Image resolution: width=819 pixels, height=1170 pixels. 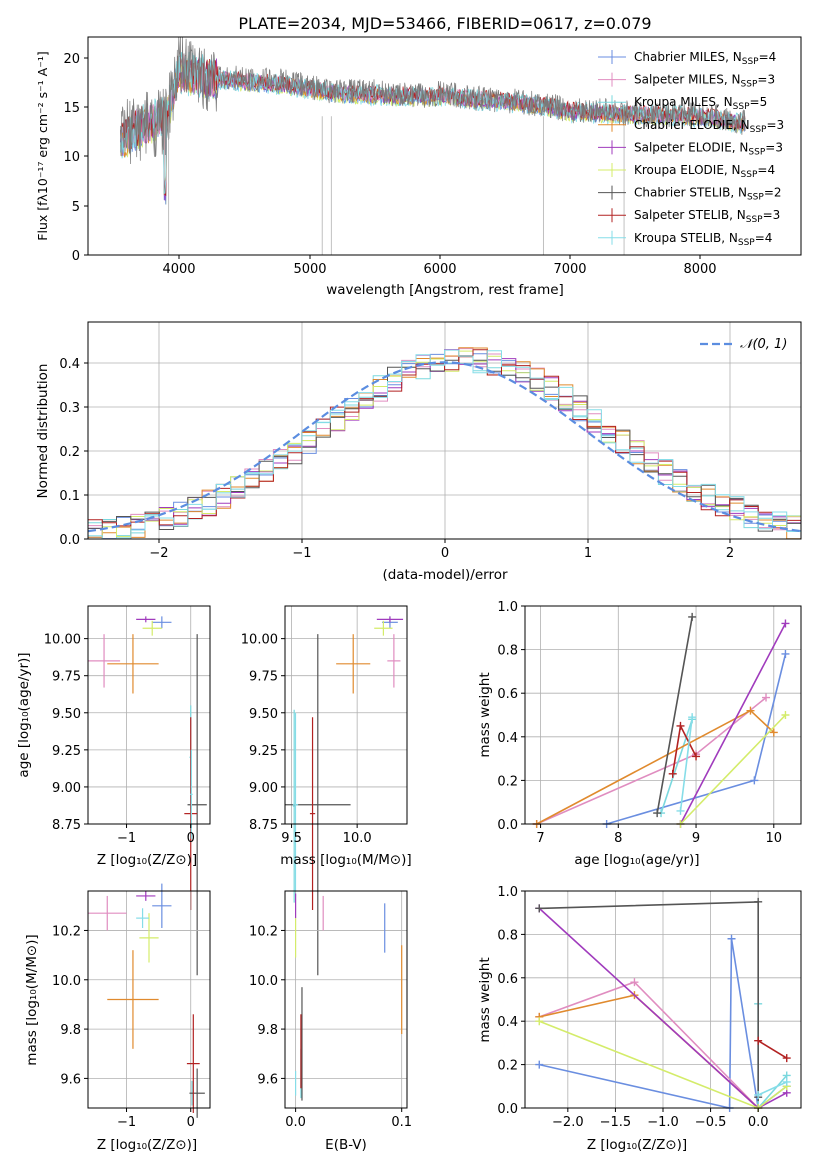 What do you see at coordinates (569, 269) in the screenshot?
I see `xtick-label: 7000` at bounding box center [569, 269].